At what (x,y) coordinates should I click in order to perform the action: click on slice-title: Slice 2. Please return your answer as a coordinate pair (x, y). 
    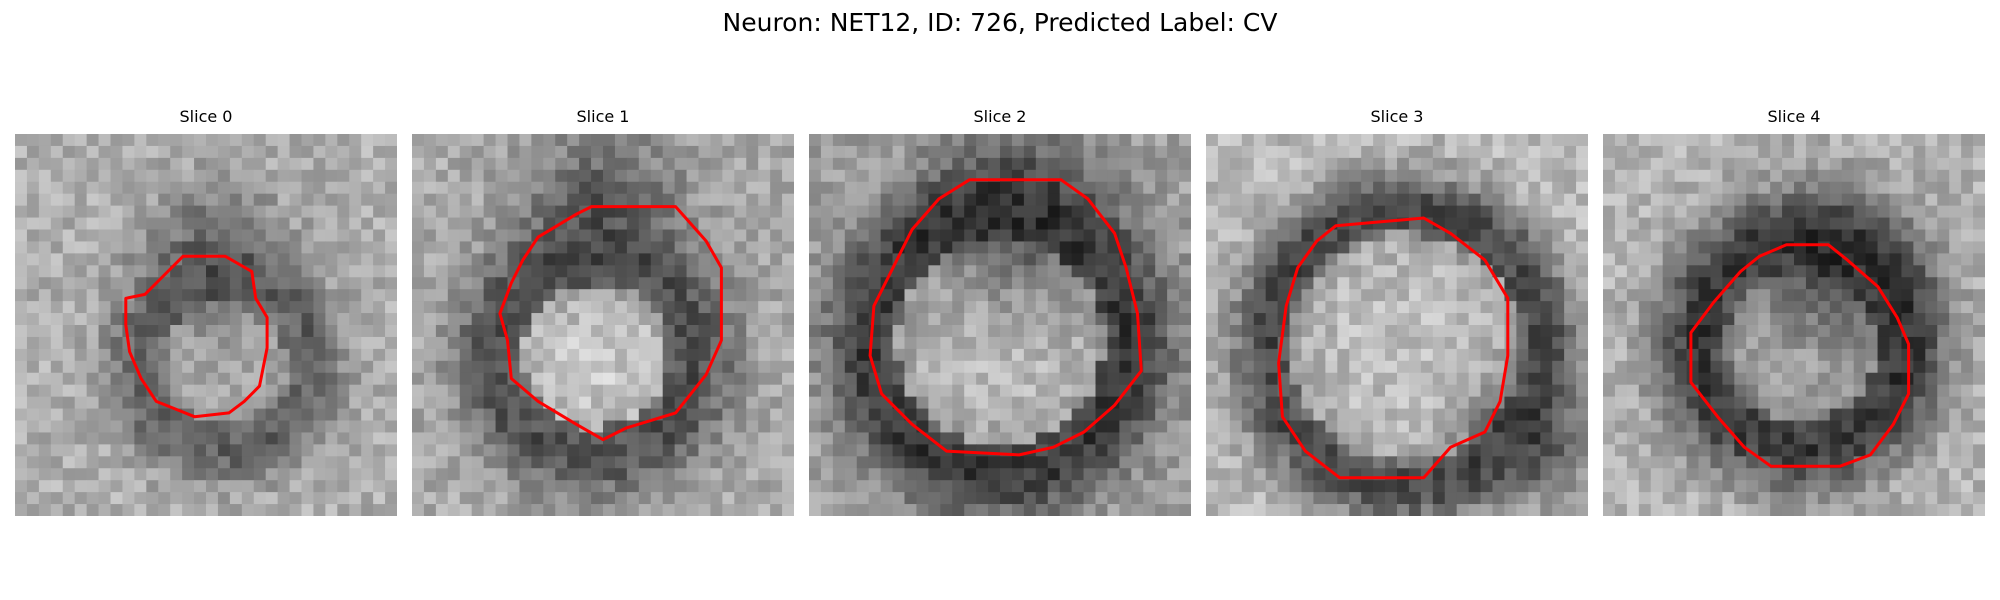
    Looking at the image, I should click on (1000, 116).